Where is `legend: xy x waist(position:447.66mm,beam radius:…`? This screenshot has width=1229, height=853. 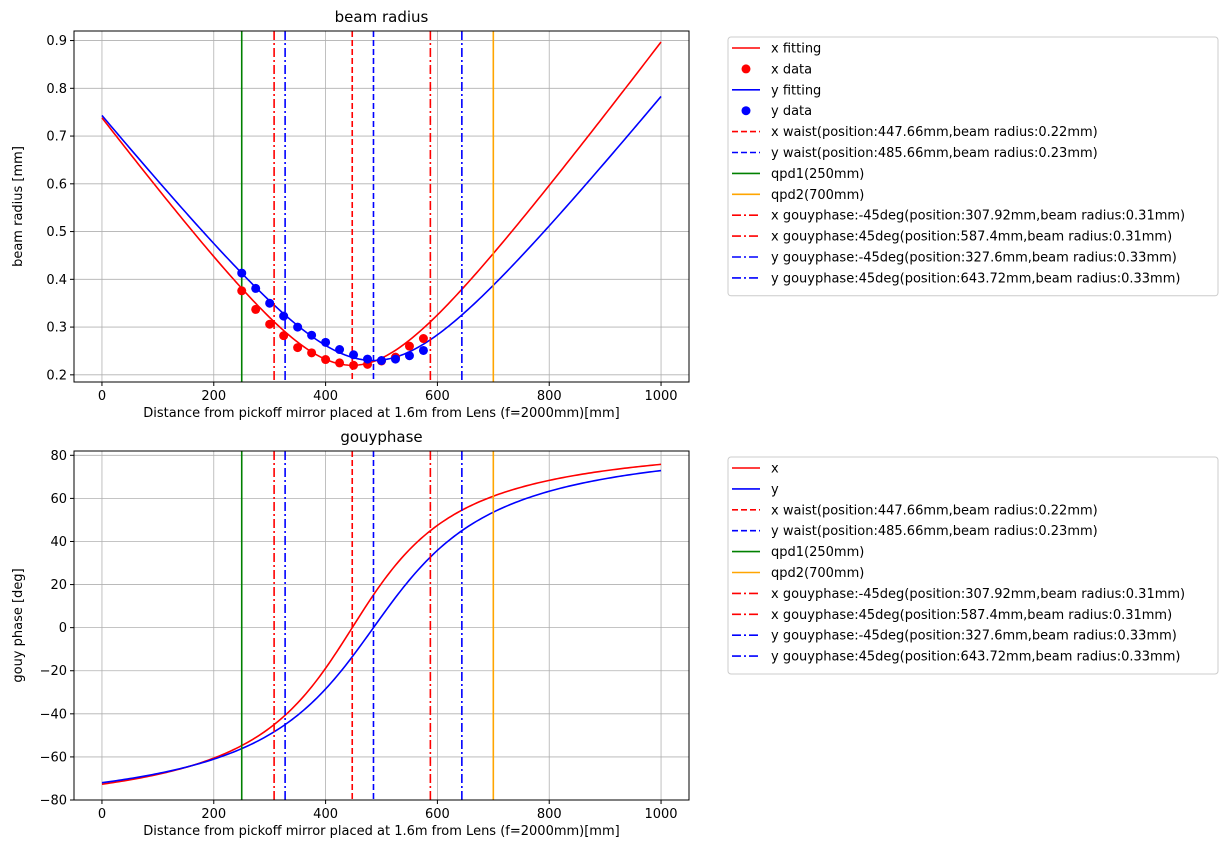
legend: xy x waist(position:447.66mm,beam radius:… is located at coordinates (973, 565).